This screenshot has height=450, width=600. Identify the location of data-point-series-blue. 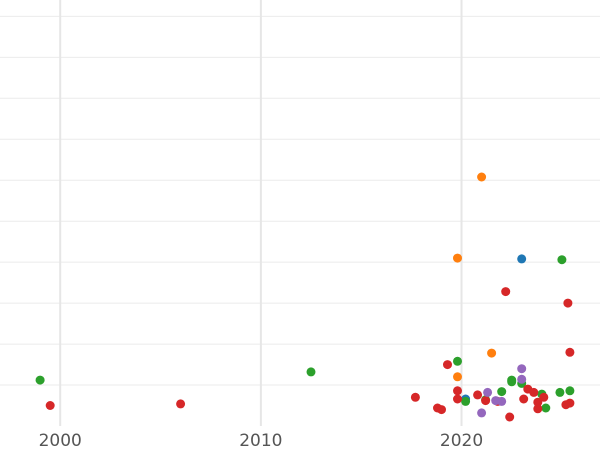
(522, 259).